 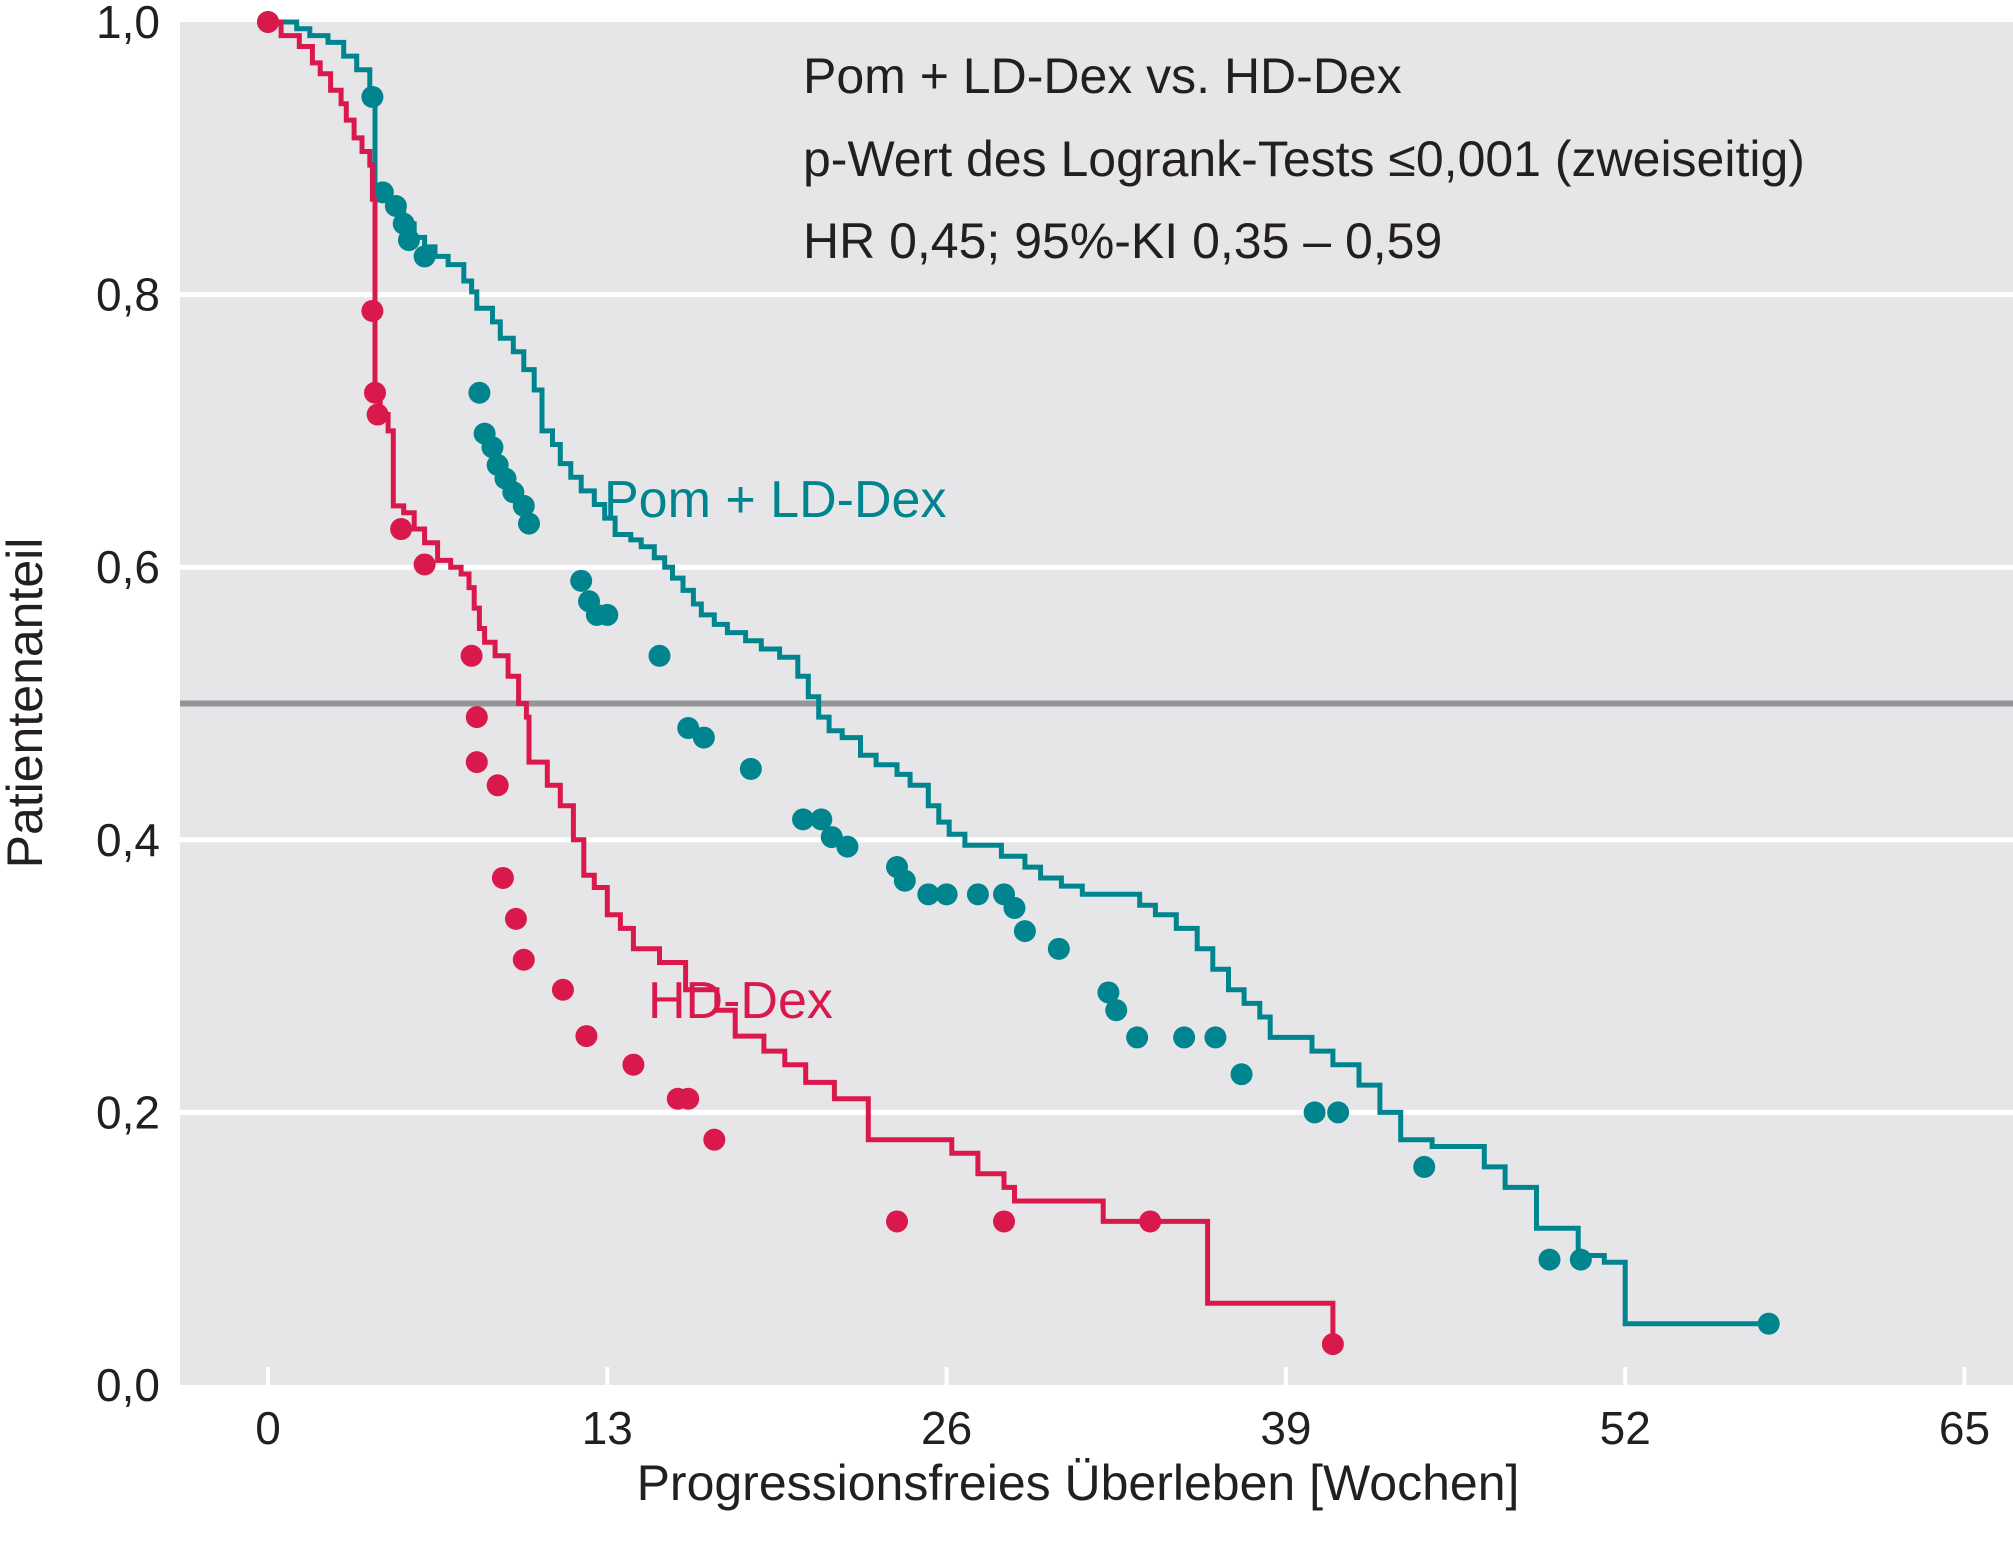 What do you see at coordinates (1078, 1483) in the screenshot?
I see `x-axis-title: Progressionsfreies Überleben [Wochen]` at bounding box center [1078, 1483].